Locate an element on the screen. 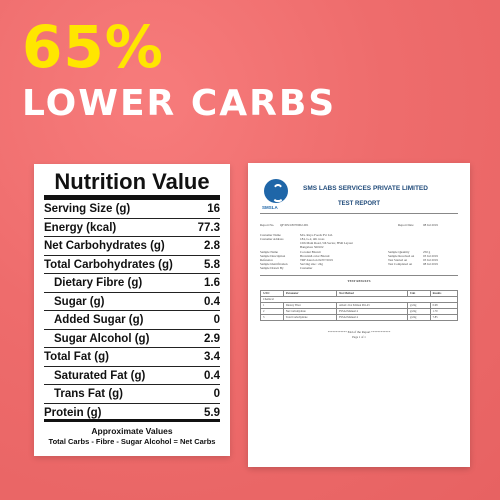  reference-label: Reference is located at coordinates (266, 260).